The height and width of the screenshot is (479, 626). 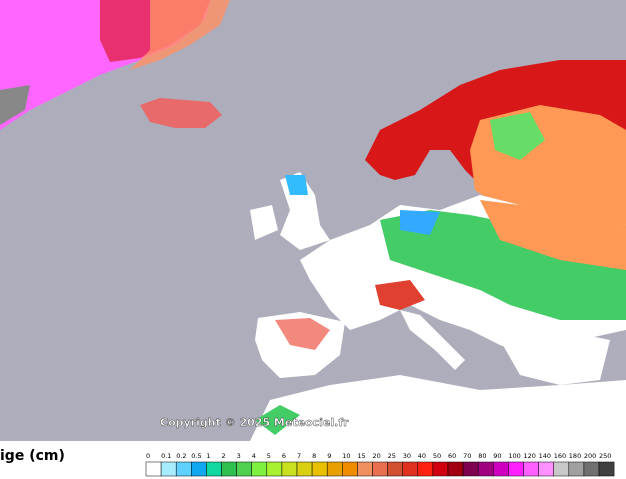 What do you see at coordinates (277, 420) in the screenshot?
I see `atlas` at bounding box center [277, 420].